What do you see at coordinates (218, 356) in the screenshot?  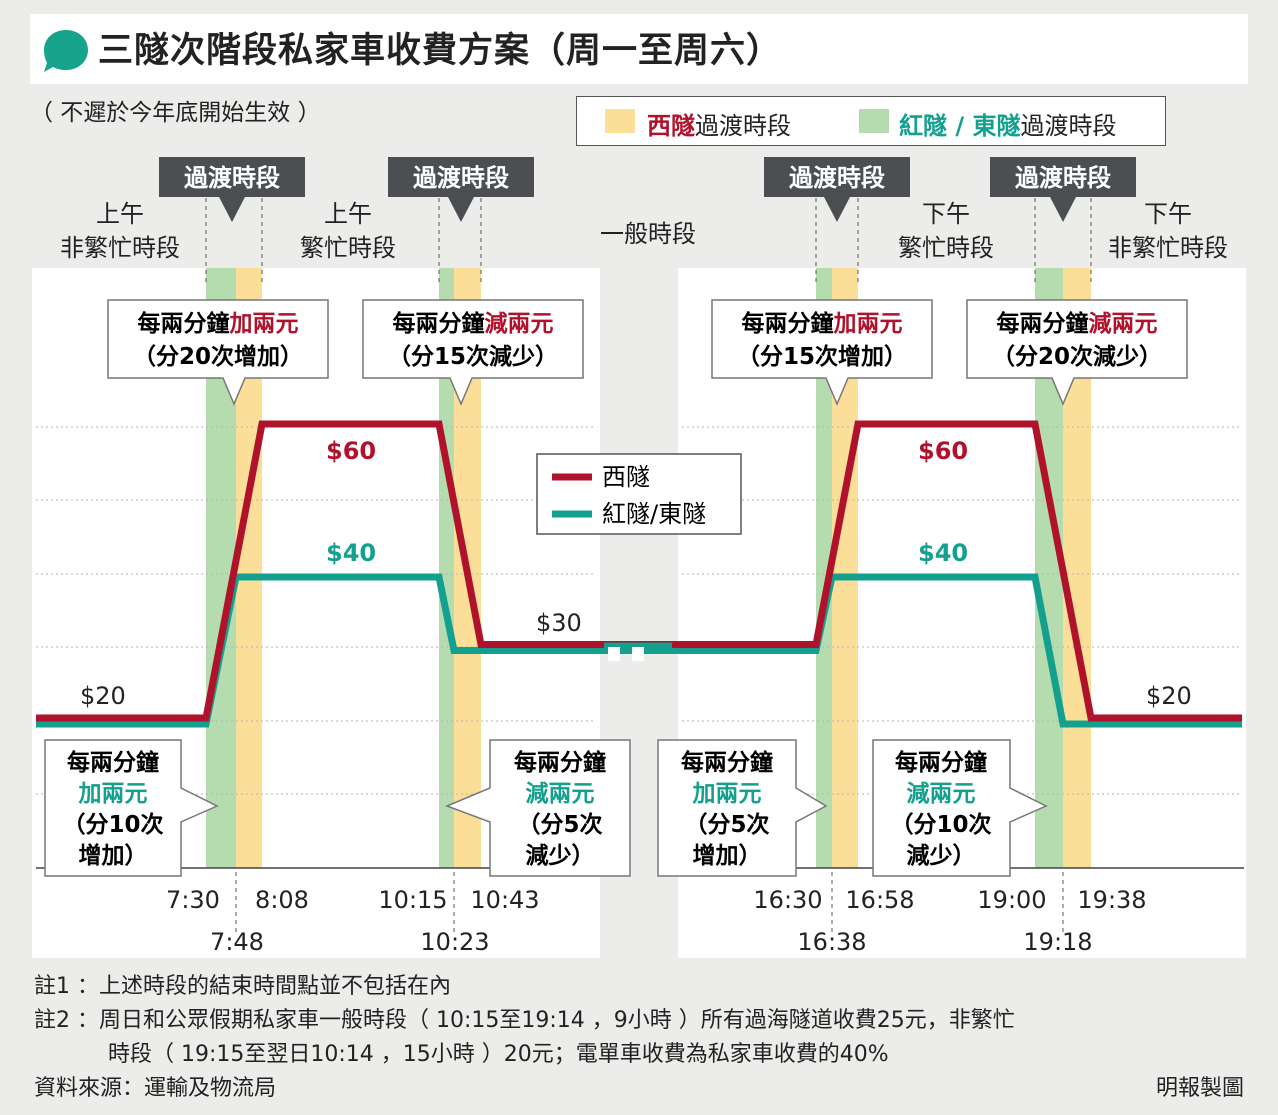 I see `callout-detail: （分20次增加）` at bounding box center [218, 356].